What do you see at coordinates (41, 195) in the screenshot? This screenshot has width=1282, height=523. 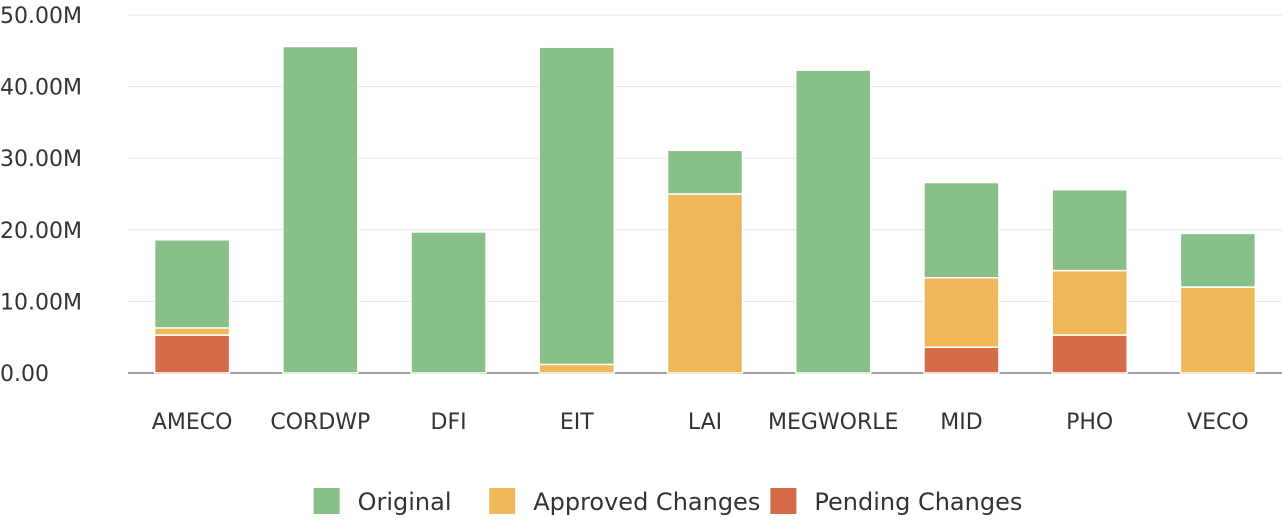 I see `y-axis: 0.00 10.00M 20.00M 30.00M 40.00M 50.00M` at bounding box center [41, 195].